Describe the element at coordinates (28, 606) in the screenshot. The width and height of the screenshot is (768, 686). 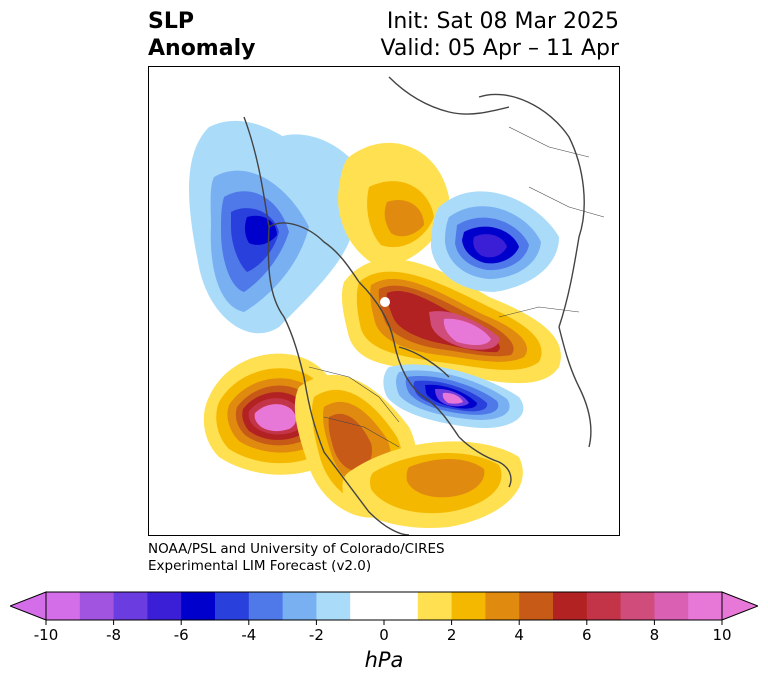
I see `colorbar-under-arrow` at that location.